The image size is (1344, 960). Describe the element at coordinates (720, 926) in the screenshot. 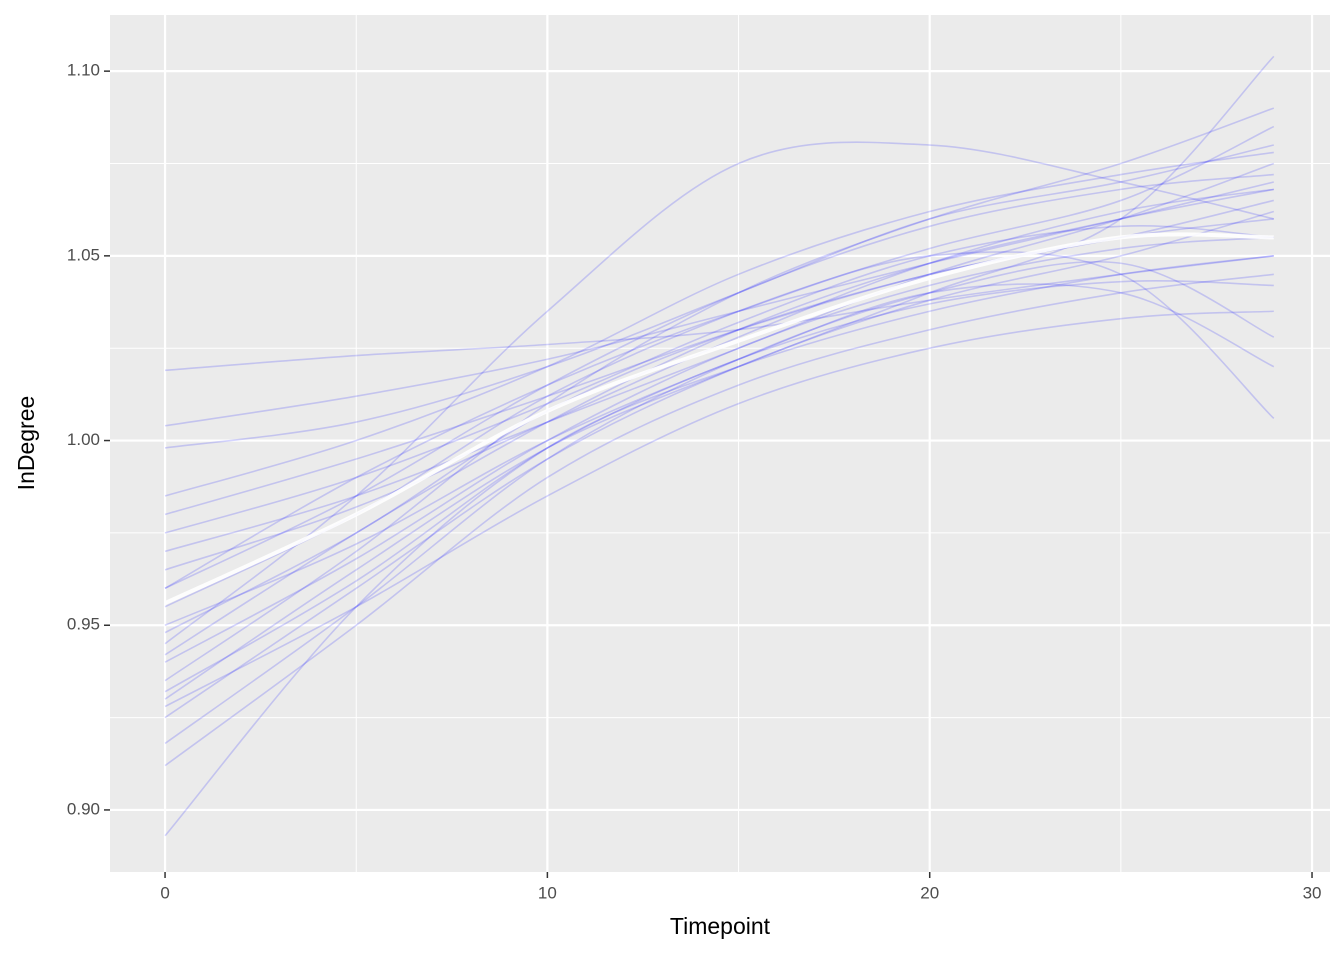

I see `x-axis-title: Timepoint` at that location.